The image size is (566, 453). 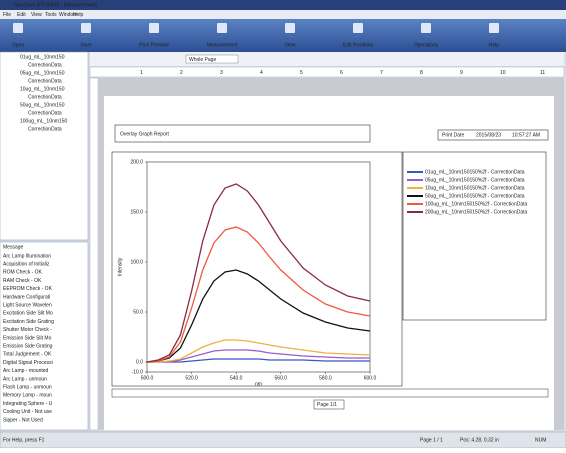 I want to click on vertical-ruler, so click(x=94, y=254).